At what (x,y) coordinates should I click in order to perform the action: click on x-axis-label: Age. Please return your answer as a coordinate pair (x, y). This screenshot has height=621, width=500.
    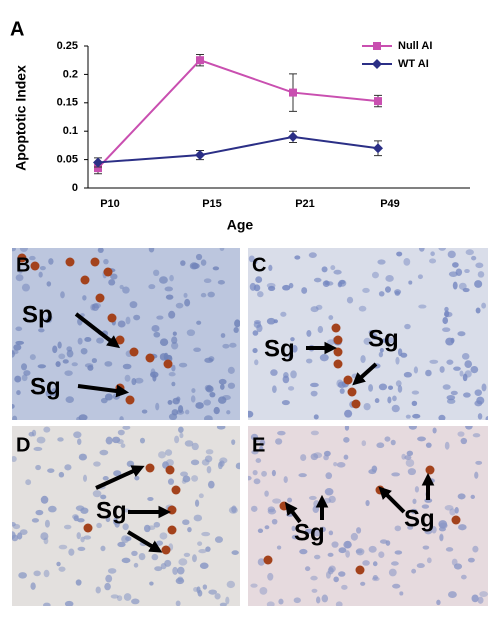
    Looking at the image, I should click on (240, 225).